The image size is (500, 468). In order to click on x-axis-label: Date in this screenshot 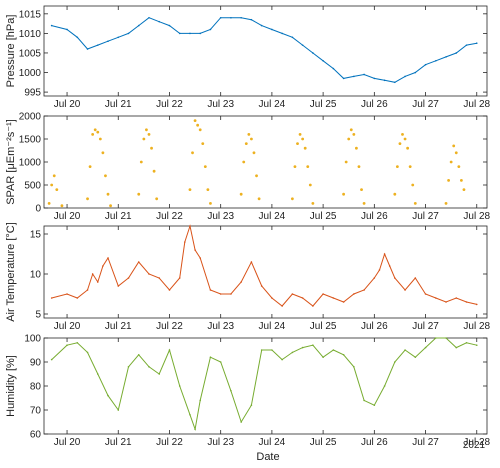, I will do `click(267, 457)`.